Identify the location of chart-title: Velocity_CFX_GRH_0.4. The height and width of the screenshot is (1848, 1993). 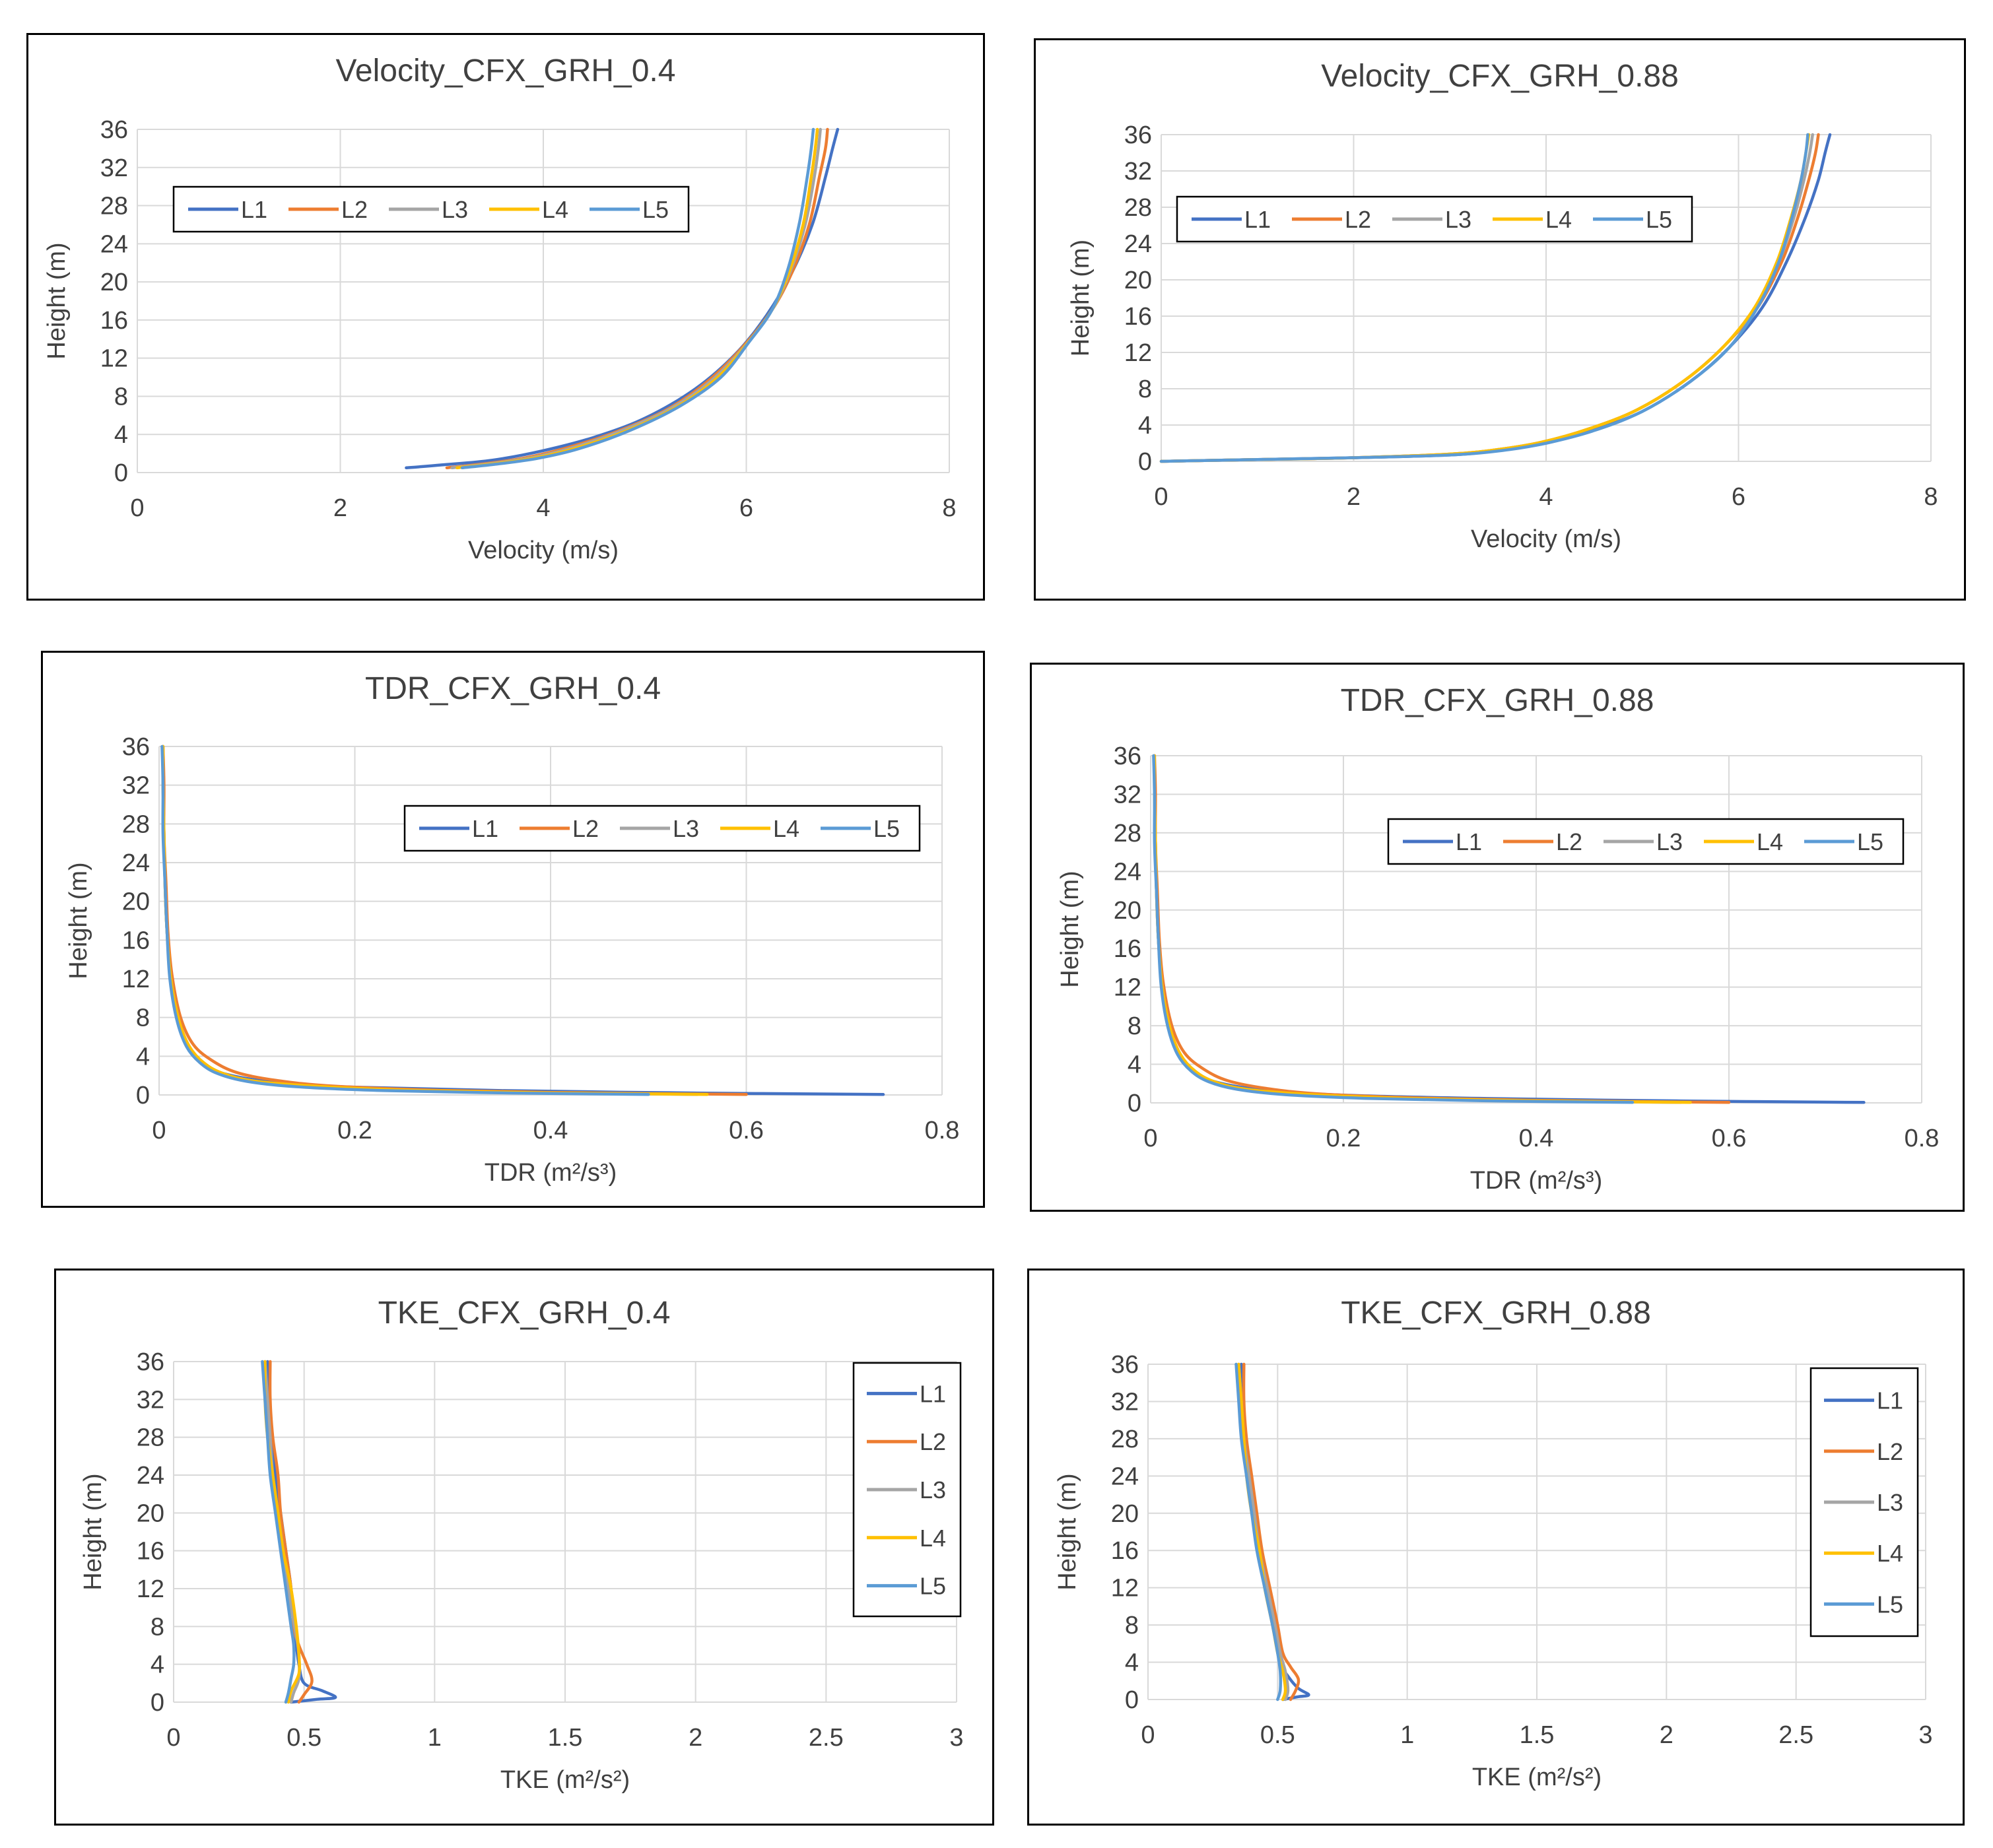
(506, 70).